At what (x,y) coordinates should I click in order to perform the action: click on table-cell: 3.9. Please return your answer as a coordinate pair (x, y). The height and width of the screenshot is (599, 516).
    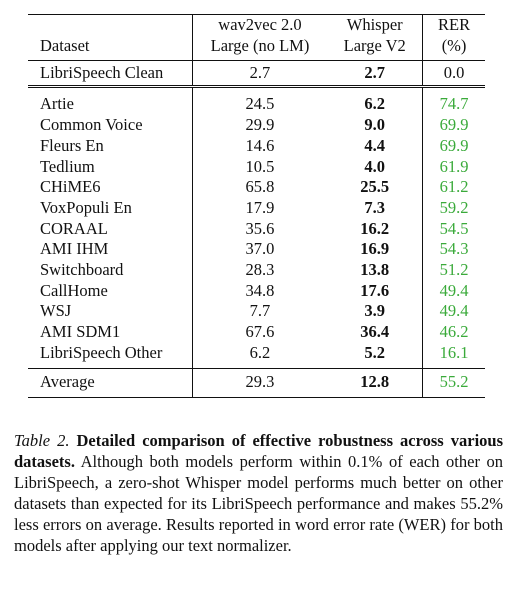
    Looking at the image, I should click on (375, 311).